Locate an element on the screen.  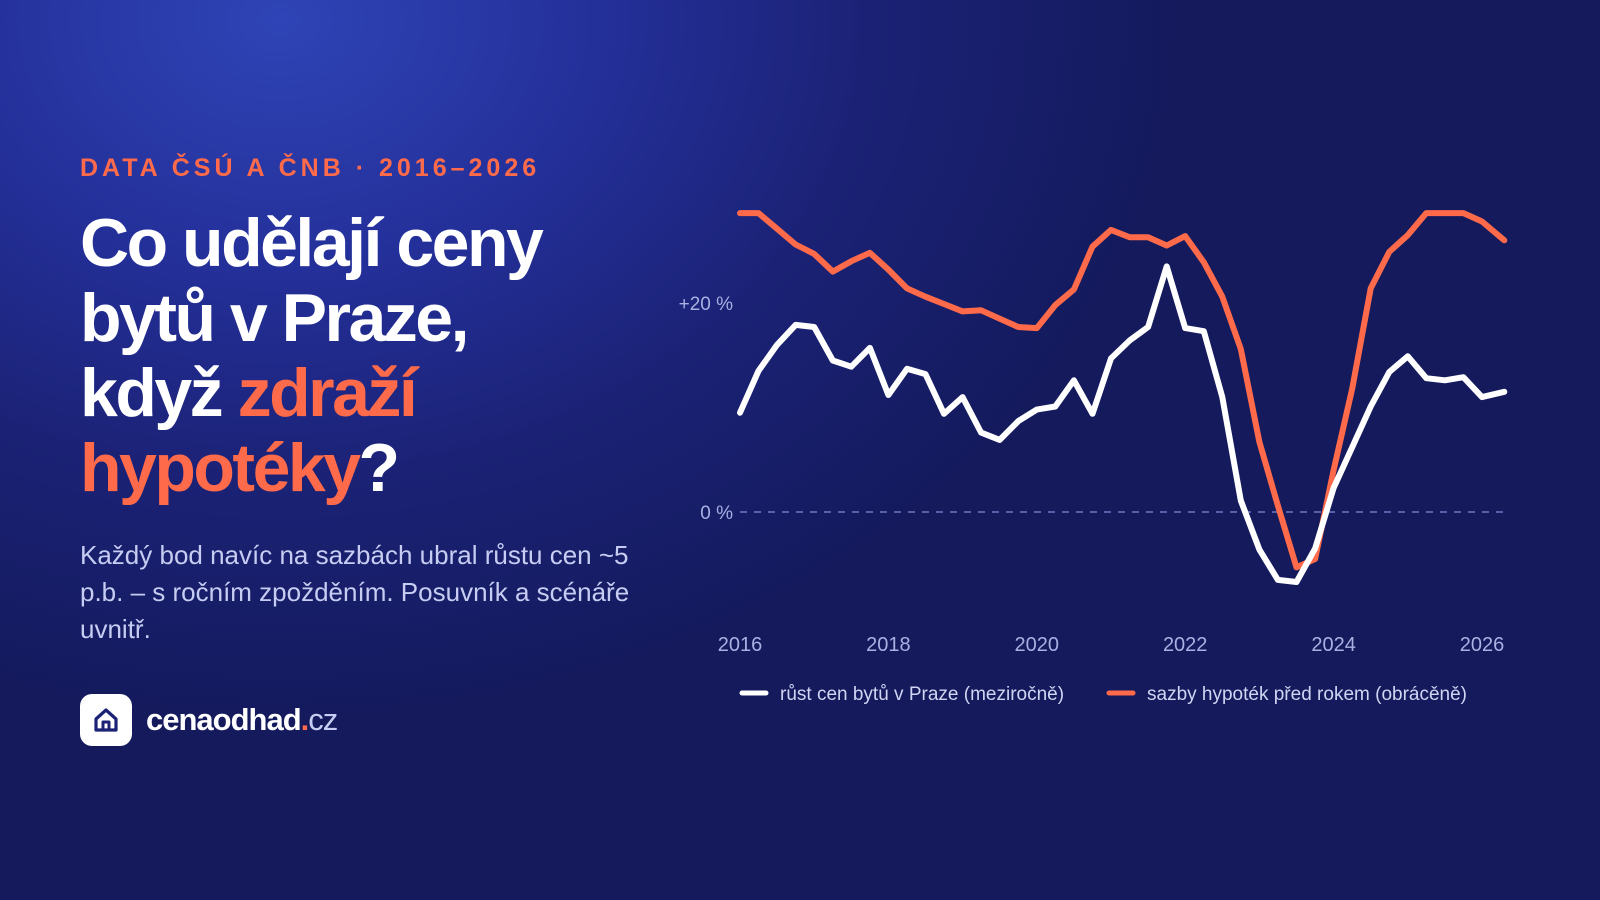
brand-logo: cenaodhad.cz is located at coordinates (209, 720).